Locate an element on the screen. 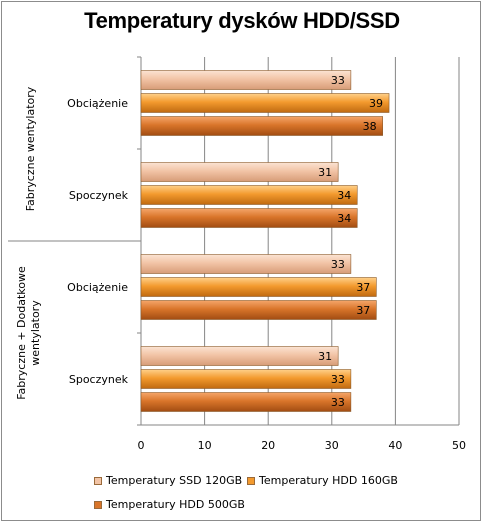  x-tick-label-0: 0 is located at coordinates (141, 445).